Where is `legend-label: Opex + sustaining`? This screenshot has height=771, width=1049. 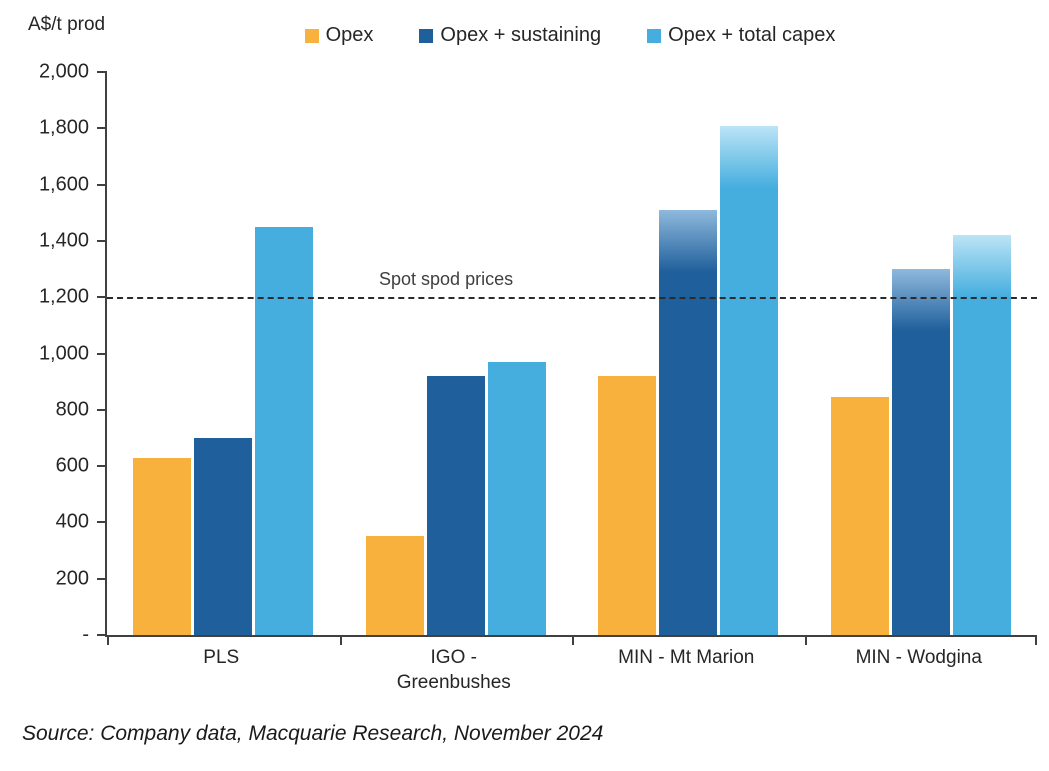
legend-label: Opex + sustaining is located at coordinates (521, 35).